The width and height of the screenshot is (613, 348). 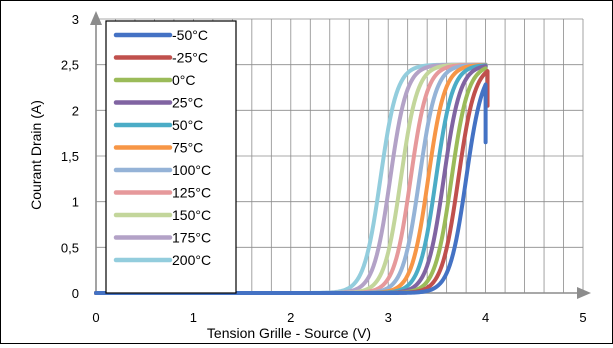 What do you see at coordinates (584, 293) in the screenshot?
I see `x-axis-arrow` at bounding box center [584, 293].